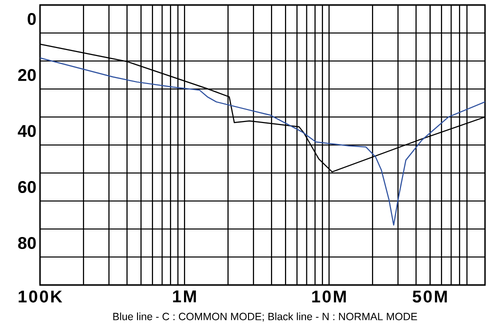  Describe the element at coordinates (27, 75) in the screenshot. I see `y-tick-label: 20` at that location.